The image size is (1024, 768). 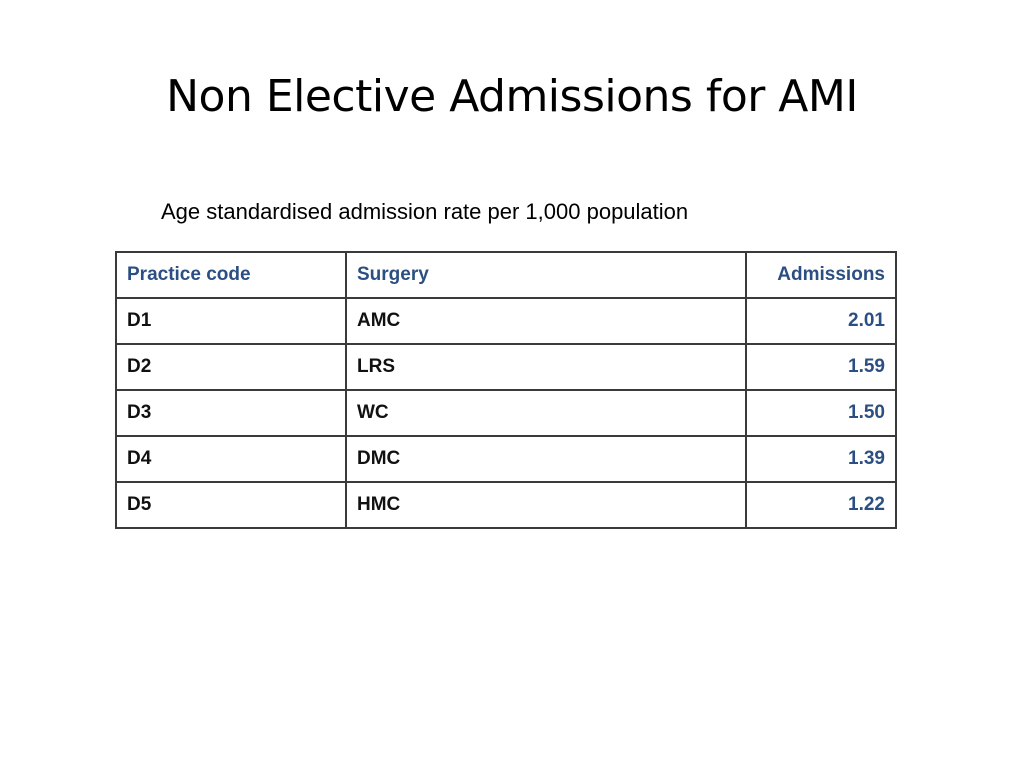 I want to click on slide-title: Non Elective Admissions for AMI, so click(x=512, y=96).